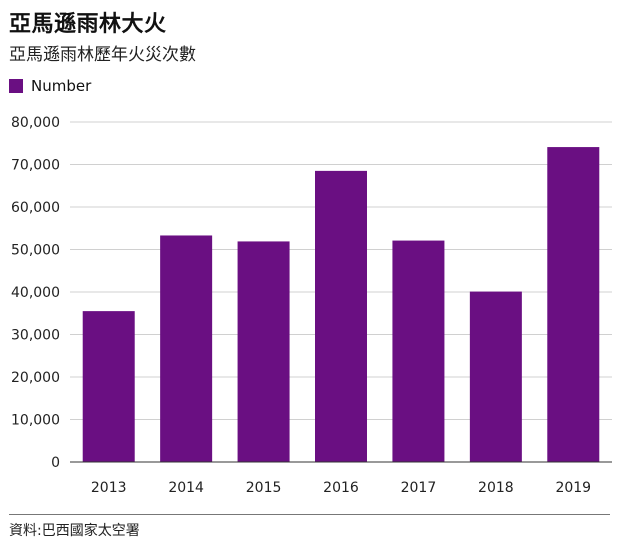  Describe the element at coordinates (108, 386) in the screenshot. I see `bar-2013` at that location.